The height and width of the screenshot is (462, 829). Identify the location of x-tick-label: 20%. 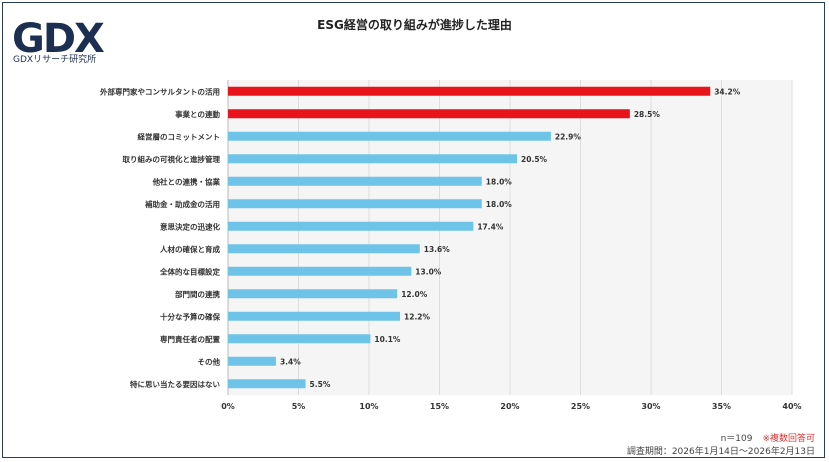
(509, 406).